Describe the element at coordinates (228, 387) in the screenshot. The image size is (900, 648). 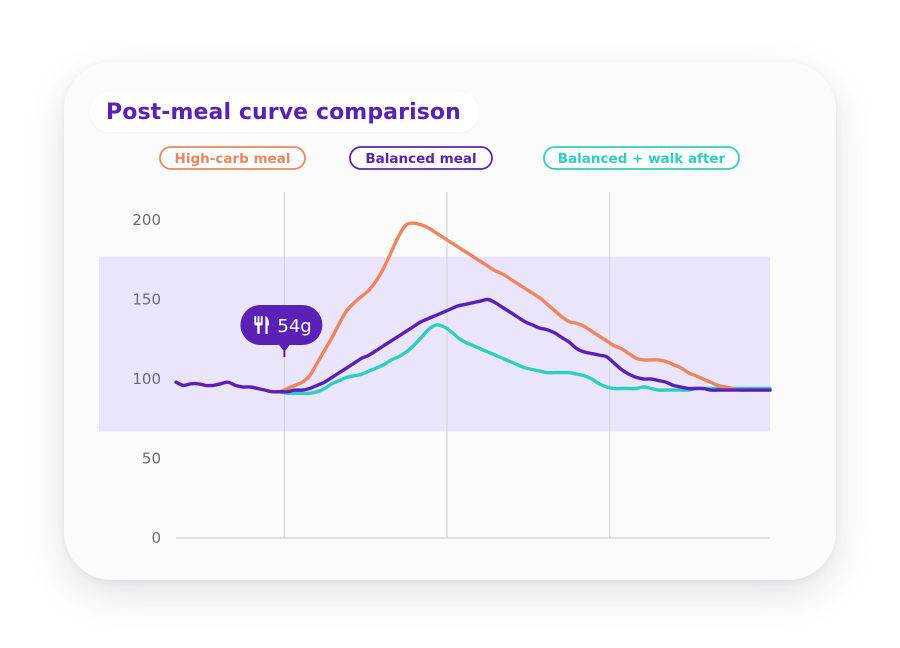
I see `series-line-baseline` at that location.